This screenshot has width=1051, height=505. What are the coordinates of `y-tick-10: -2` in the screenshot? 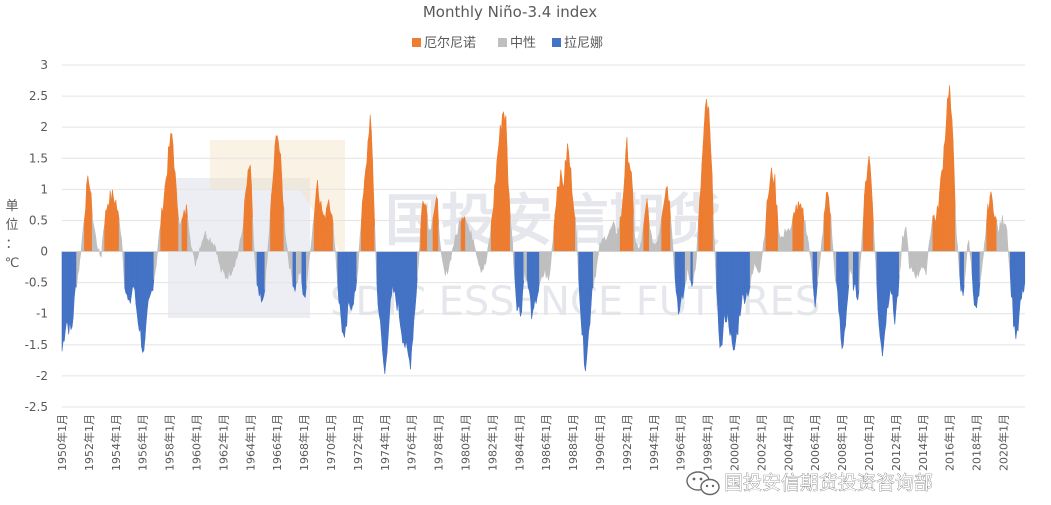 It's located at (42, 376).